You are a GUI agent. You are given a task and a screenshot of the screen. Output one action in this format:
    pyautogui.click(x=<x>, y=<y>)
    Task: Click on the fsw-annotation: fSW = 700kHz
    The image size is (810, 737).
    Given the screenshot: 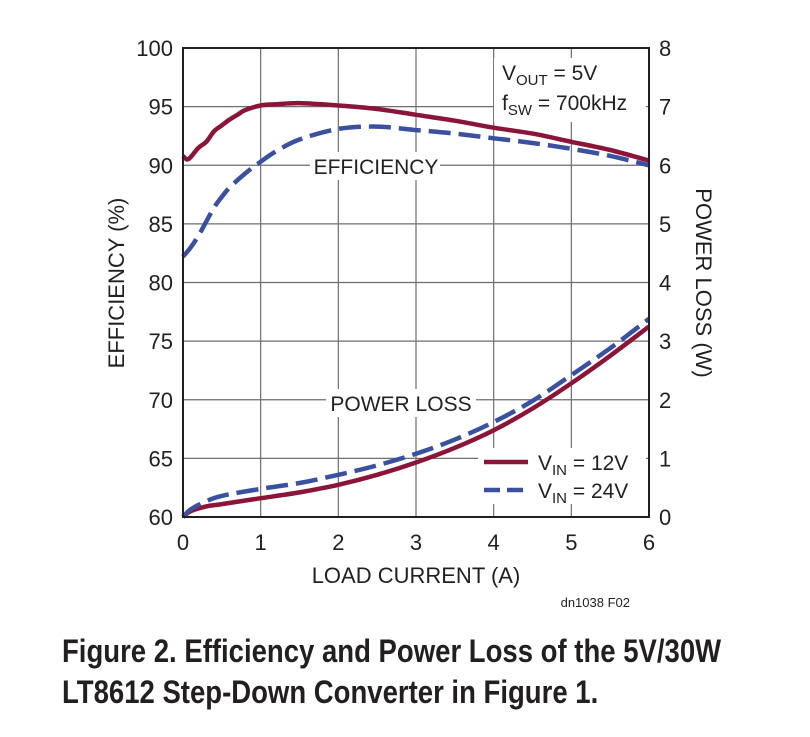 What is the action you would take?
    pyautogui.click(x=564, y=105)
    